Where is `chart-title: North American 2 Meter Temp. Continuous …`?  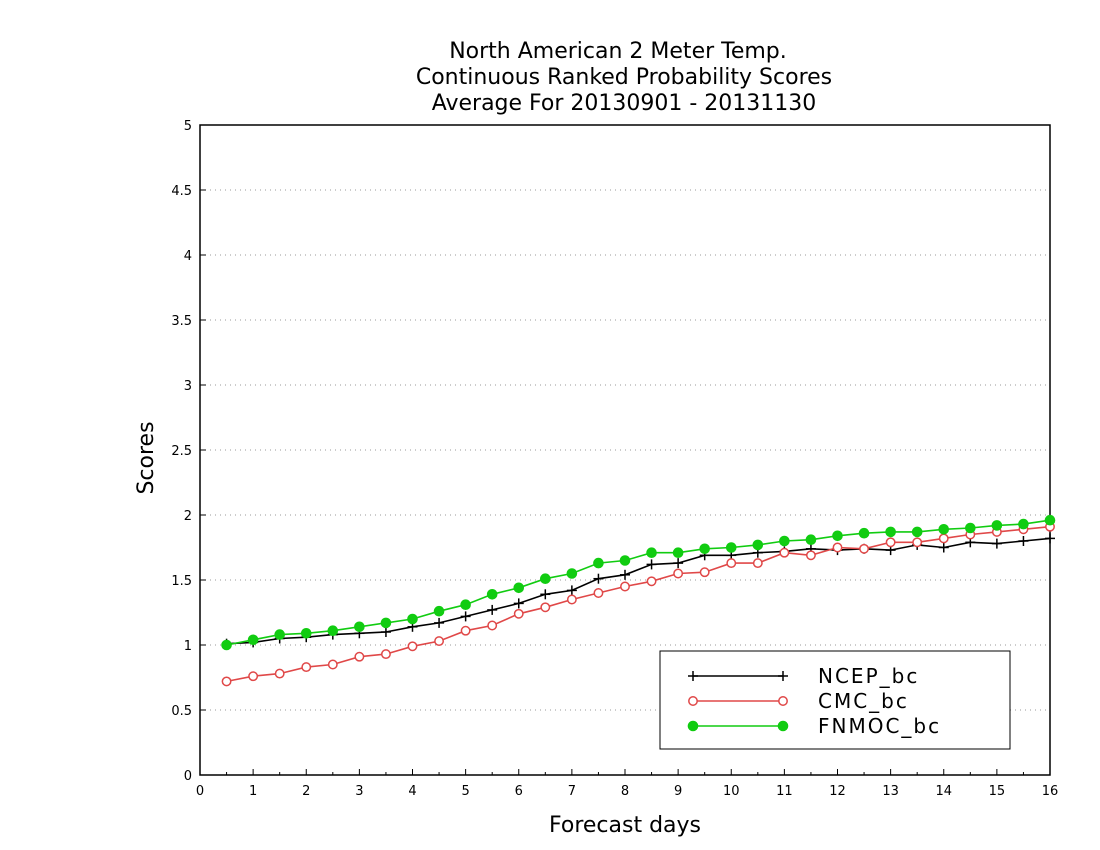 chart-title: North American 2 Meter Temp. Continuous … is located at coordinates (624, 77).